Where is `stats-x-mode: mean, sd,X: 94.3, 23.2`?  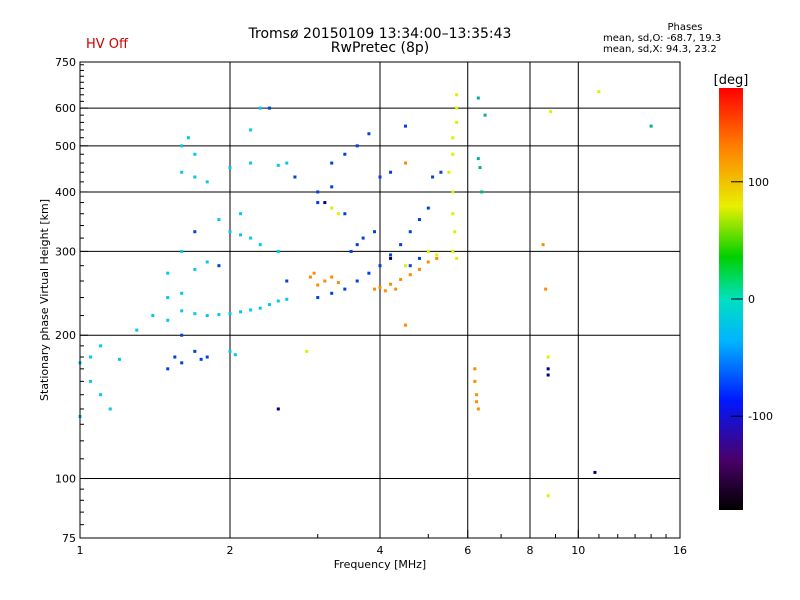 stats-x-mode: mean, sd,X: 94.3, 23.2 is located at coordinates (660, 49).